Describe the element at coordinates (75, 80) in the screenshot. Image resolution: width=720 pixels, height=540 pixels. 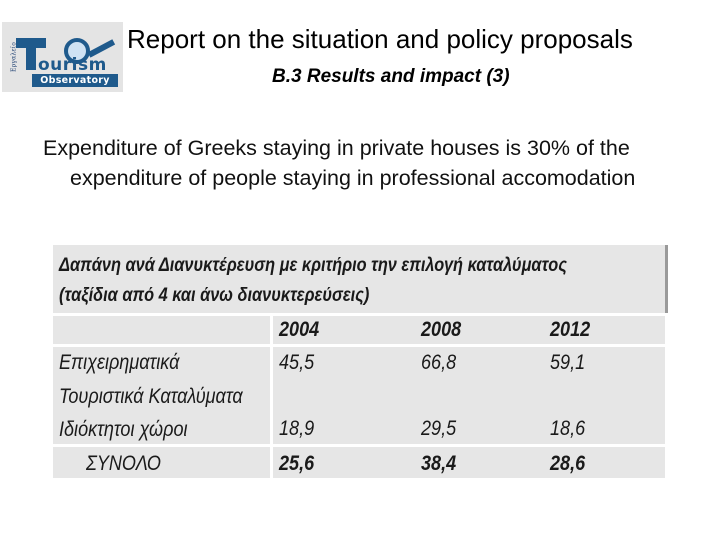
I see `logo-word-observatory: Observatory` at that location.